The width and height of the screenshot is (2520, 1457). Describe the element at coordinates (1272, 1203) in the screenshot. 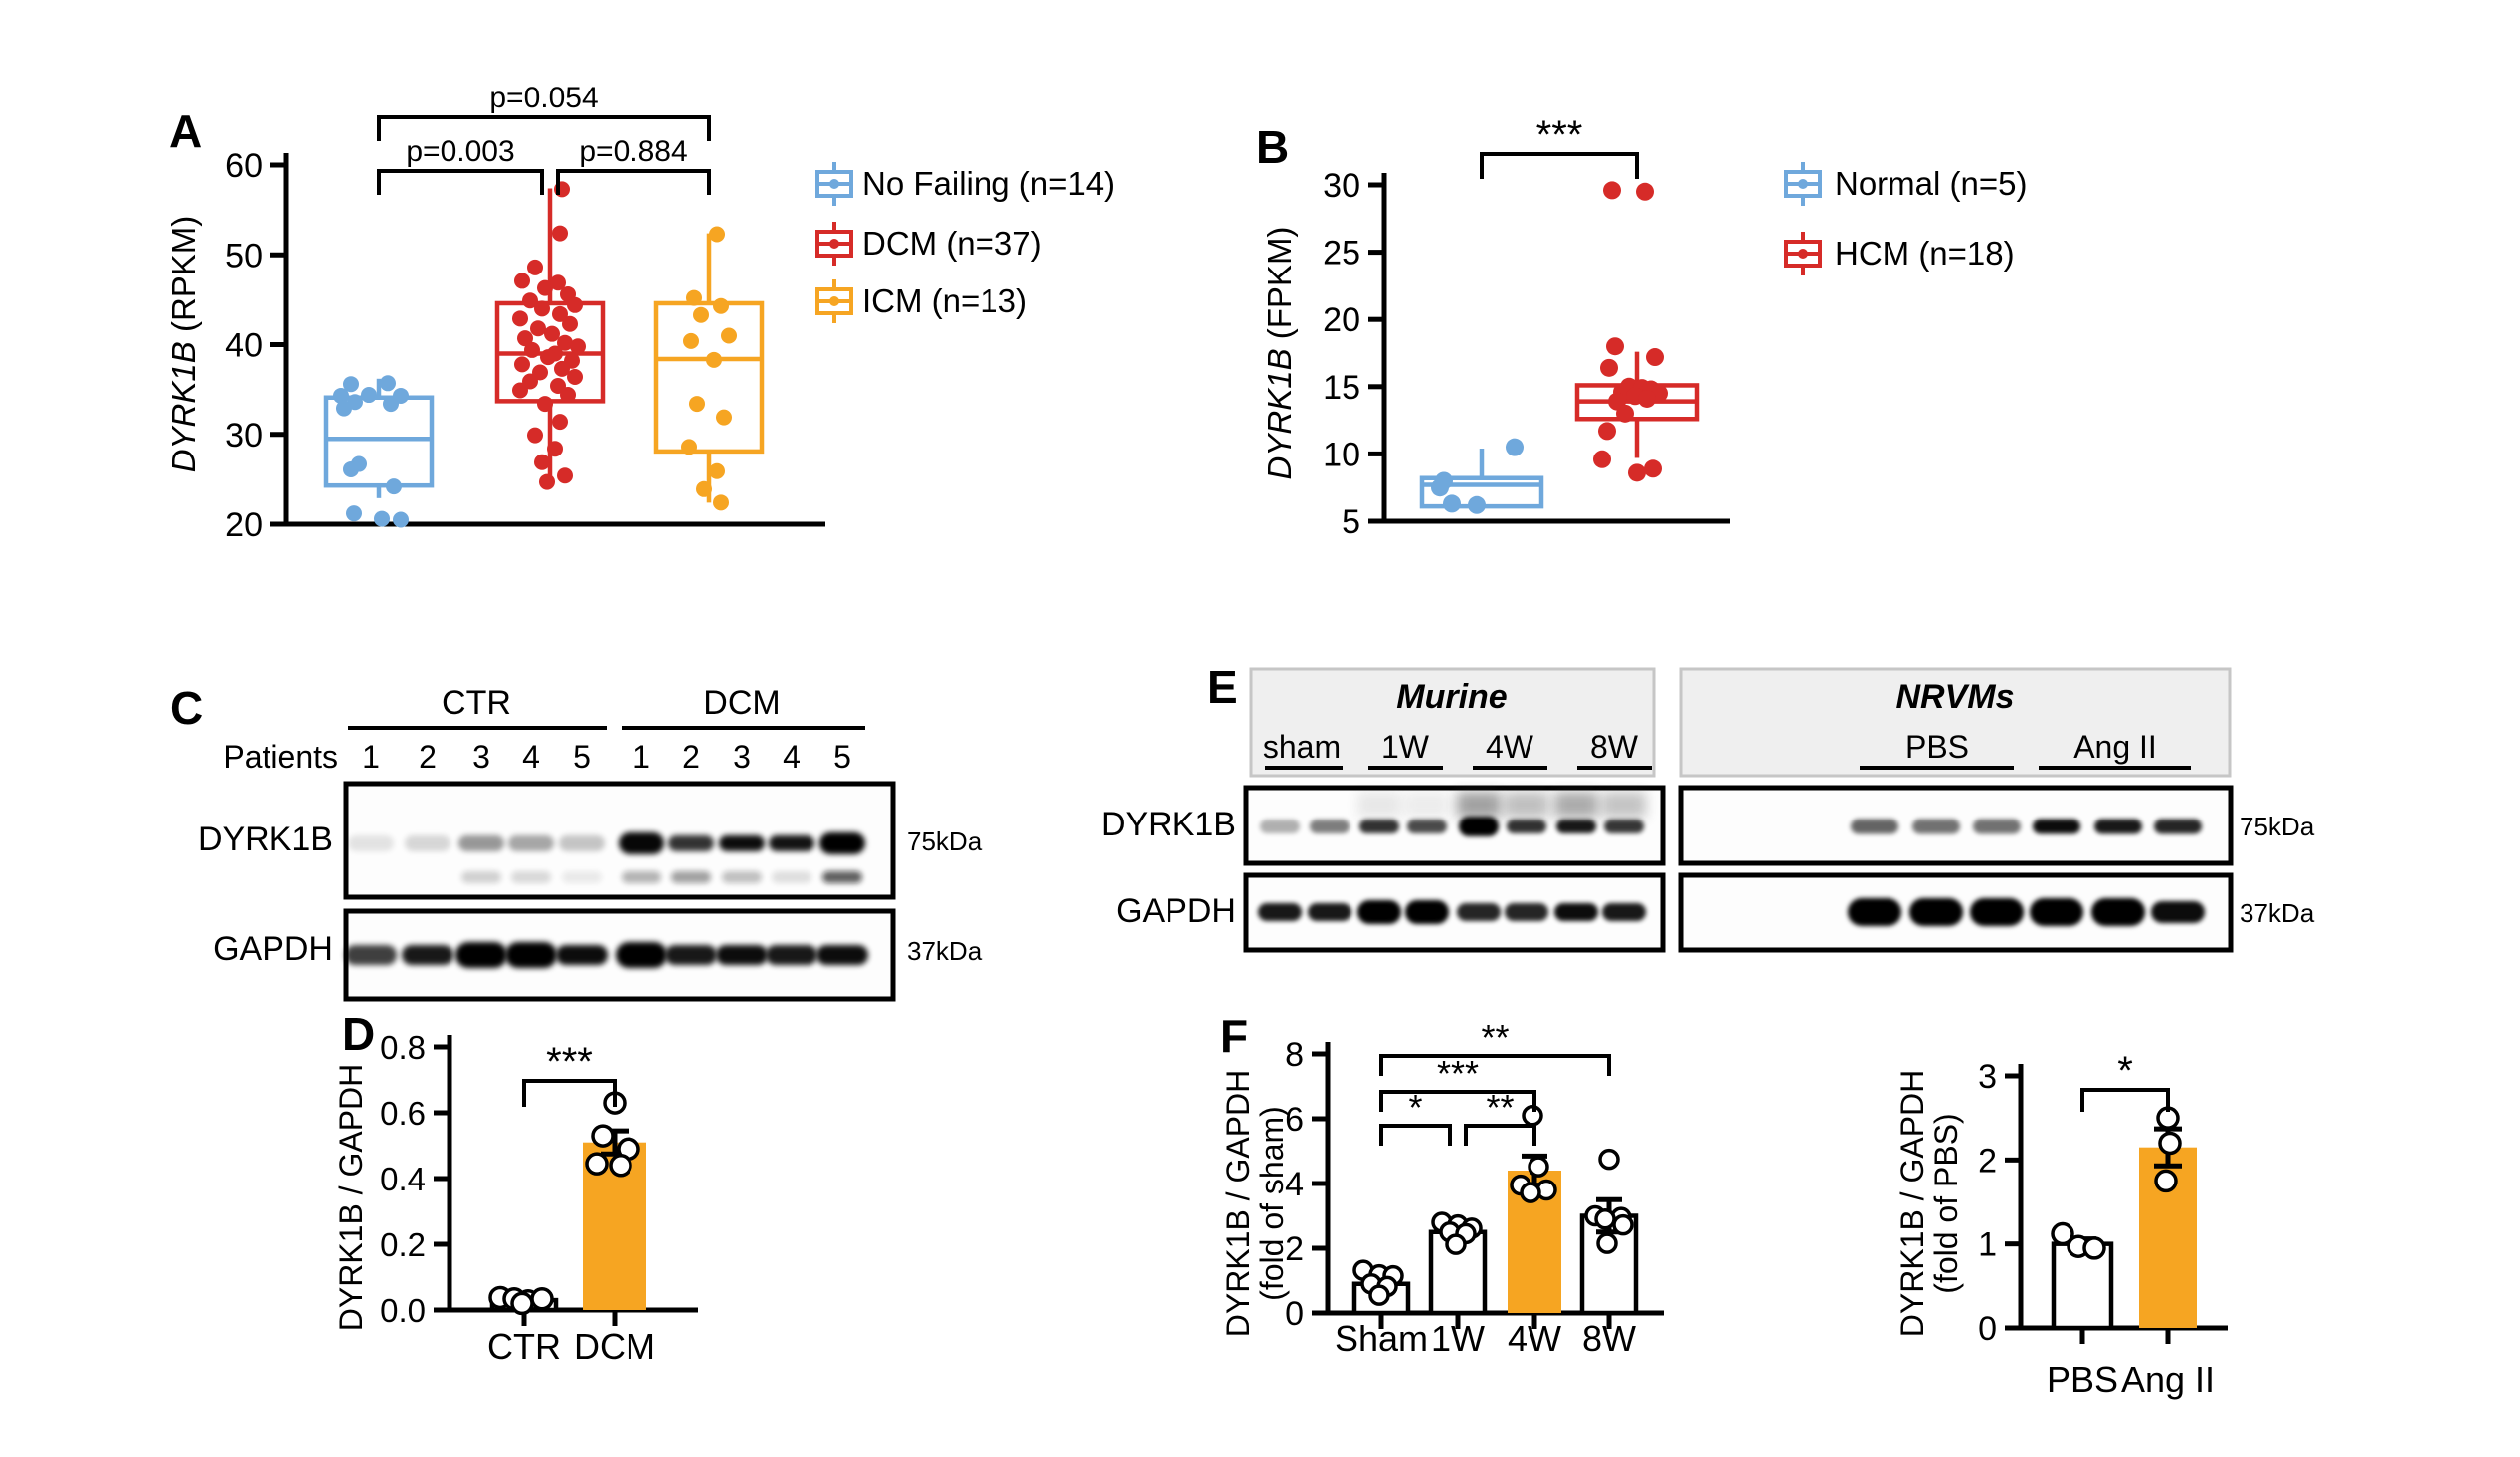

I see `y-axis-label: (fold of sham)` at that location.